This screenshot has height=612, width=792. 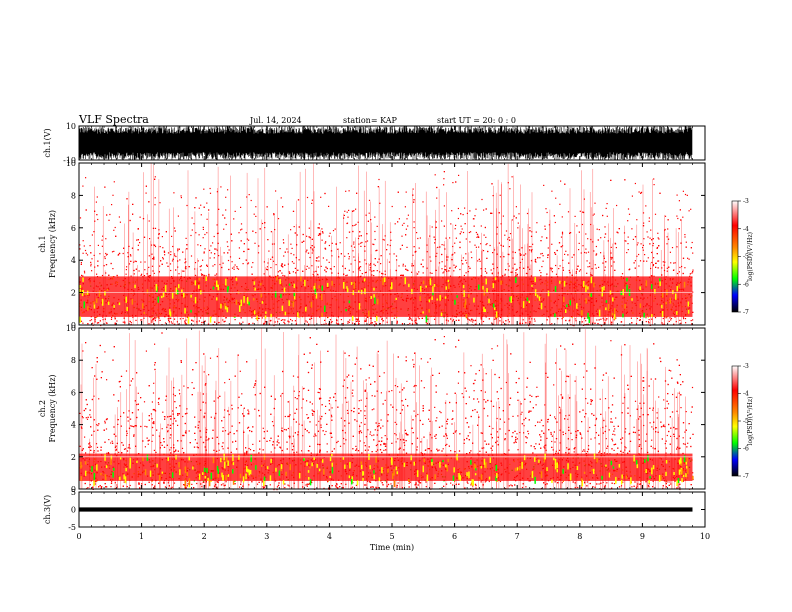 I want to click on y-tick-label: 4, so click(x=73, y=260).